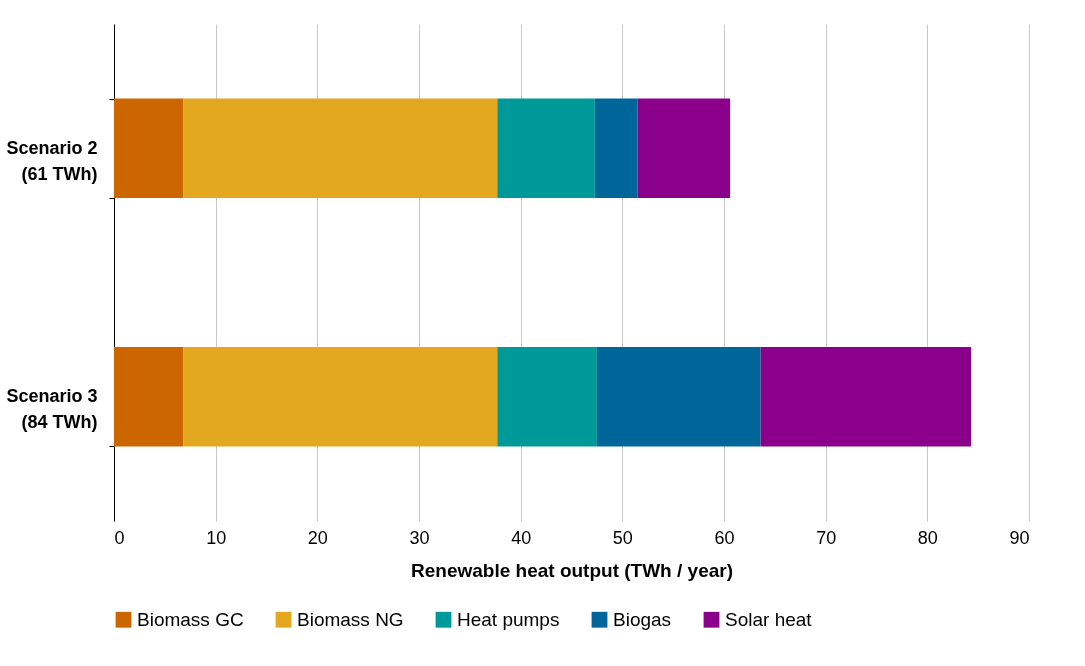 The image size is (1085, 666). Describe the element at coordinates (419, 537) in the screenshot. I see `x-tick-label: 30` at that location.